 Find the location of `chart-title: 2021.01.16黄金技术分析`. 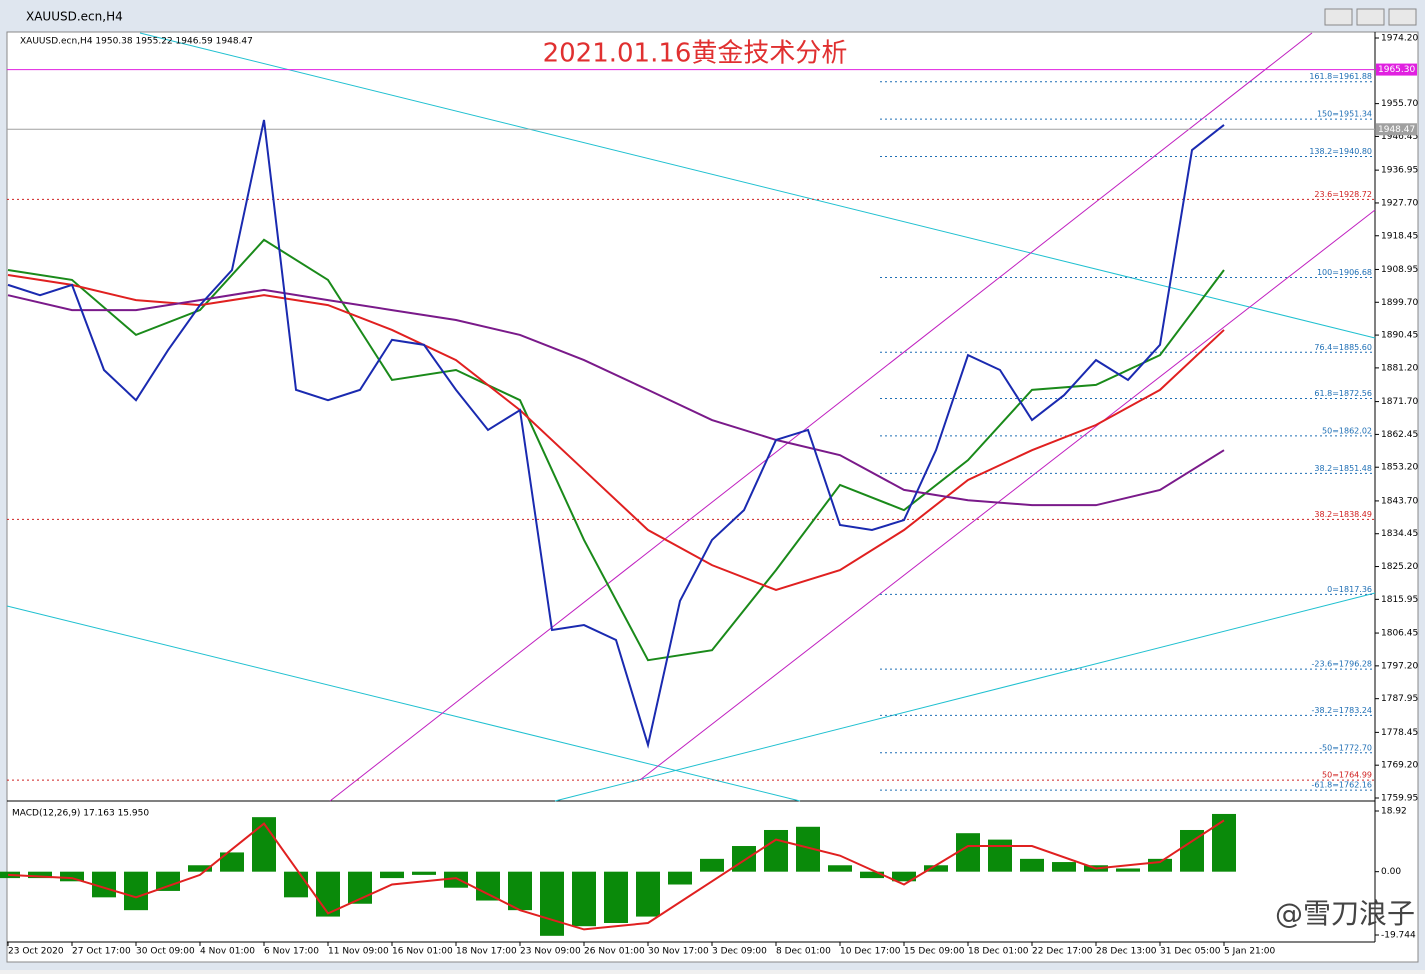

chart-title: 2021.01.16黄金技术分析 is located at coordinates (695, 54).